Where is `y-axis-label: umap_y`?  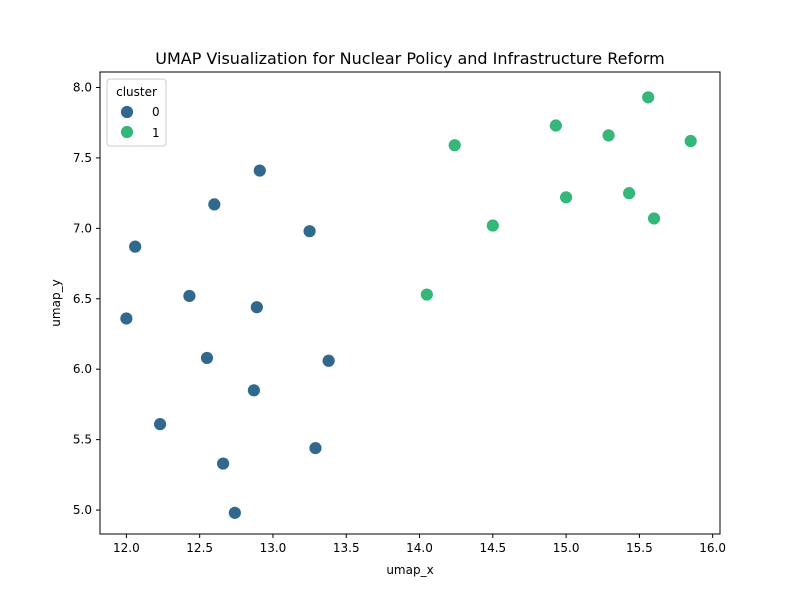 y-axis-label: umap_y is located at coordinates (56, 302).